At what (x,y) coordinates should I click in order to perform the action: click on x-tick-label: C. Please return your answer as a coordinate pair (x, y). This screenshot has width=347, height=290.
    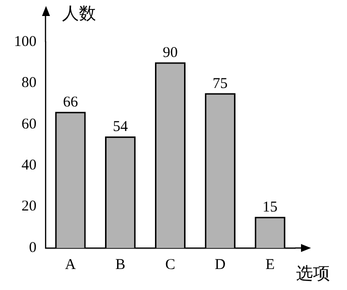
    Looking at the image, I should click on (170, 264).